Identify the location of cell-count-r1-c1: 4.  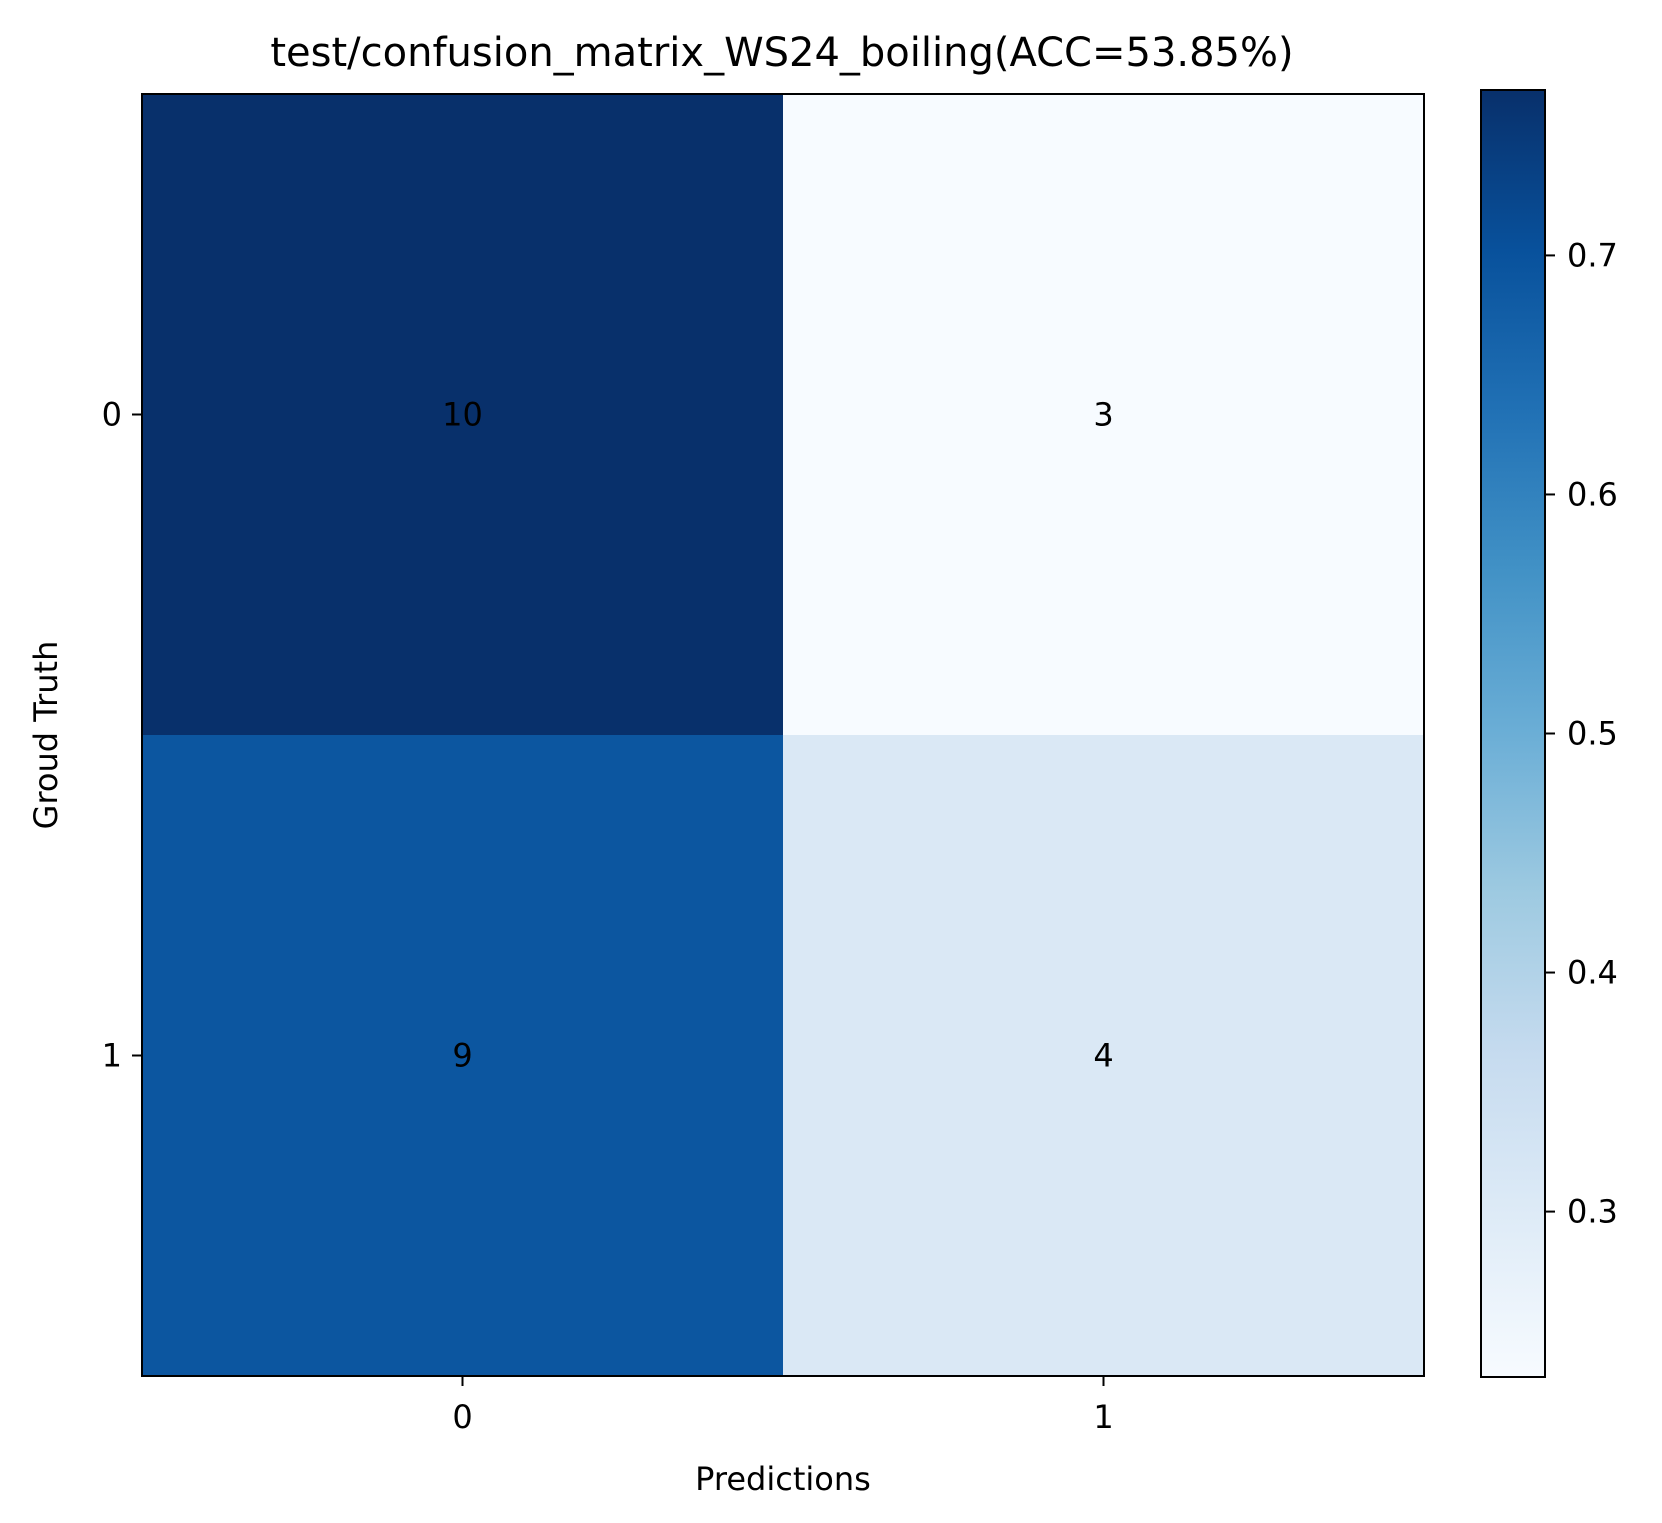
(1103, 1056).